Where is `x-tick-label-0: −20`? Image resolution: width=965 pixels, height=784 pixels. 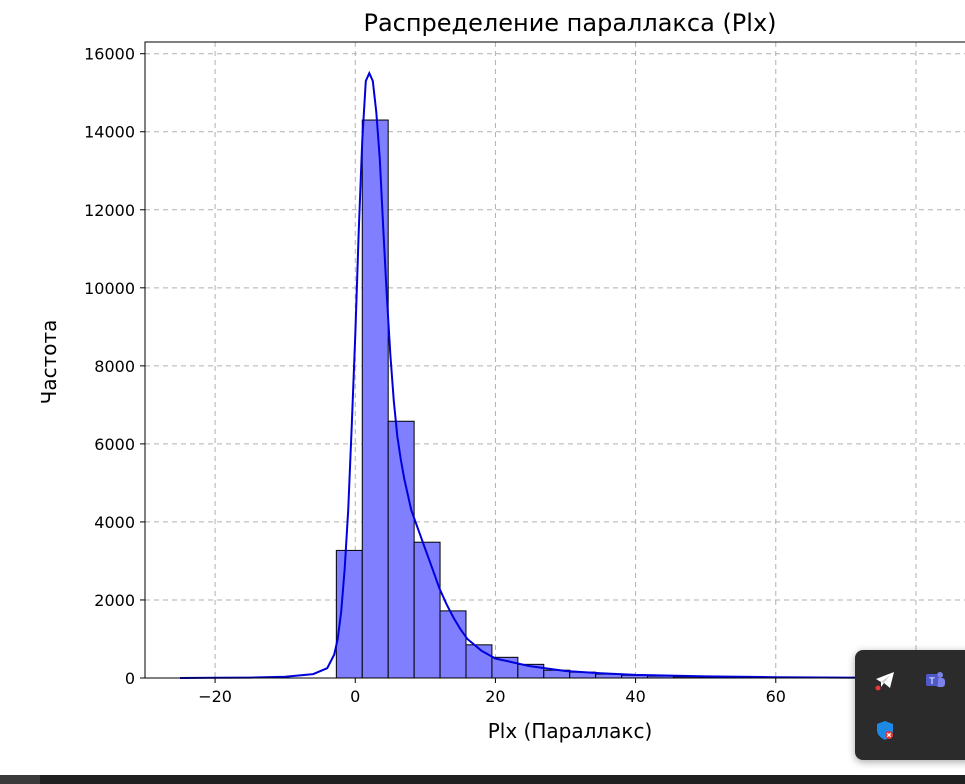 x-tick-label-0: −20 is located at coordinates (215, 696).